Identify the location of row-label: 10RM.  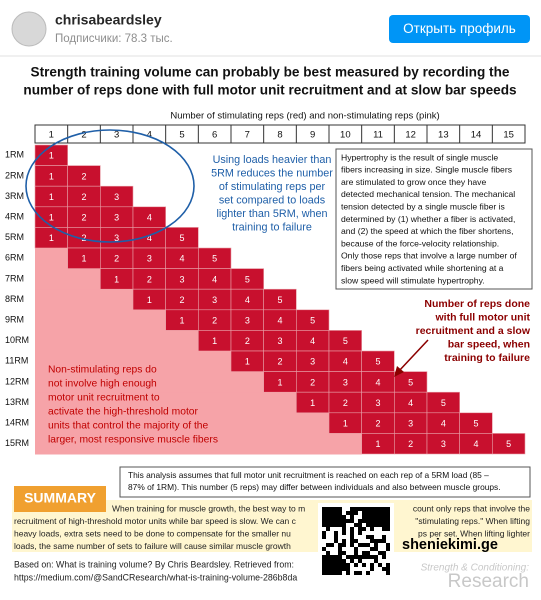
(17, 340).